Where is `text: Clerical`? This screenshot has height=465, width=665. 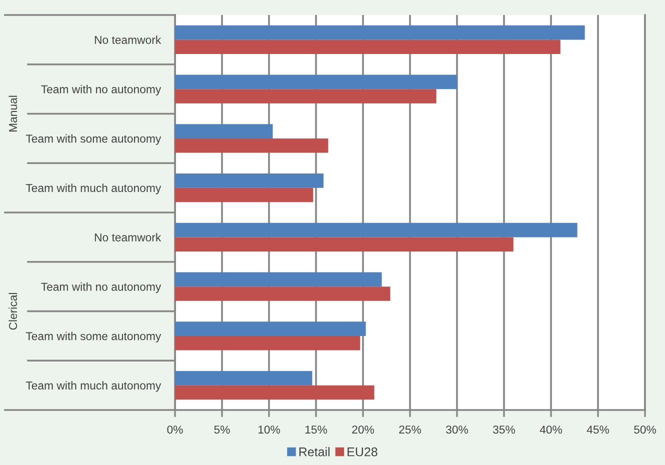 text: Clerical is located at coordinates (13, 311).